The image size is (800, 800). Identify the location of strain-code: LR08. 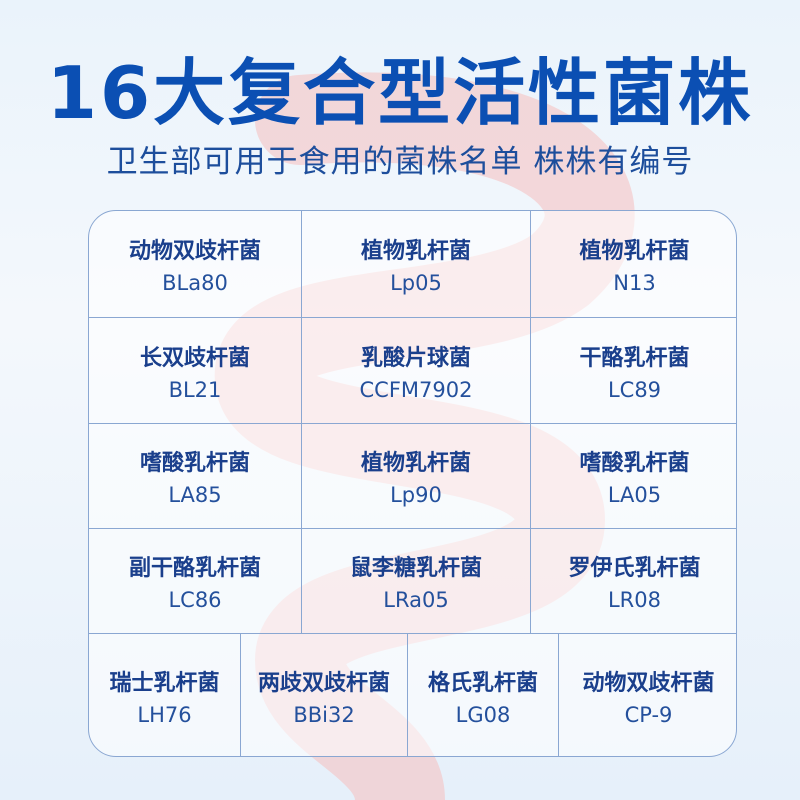
(634, 600).